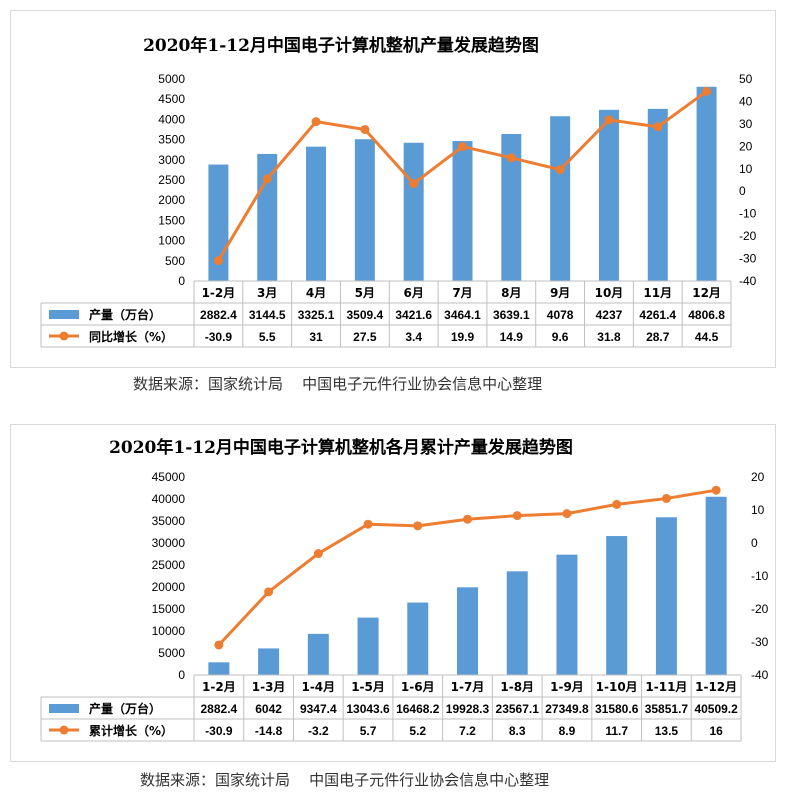 The width and height of the screenshot is (786, 797). What do you see at coordinates (171, 99) in the screenshot?
I see `y-left-tick-label: 4500` at bounding box center [171, 99].